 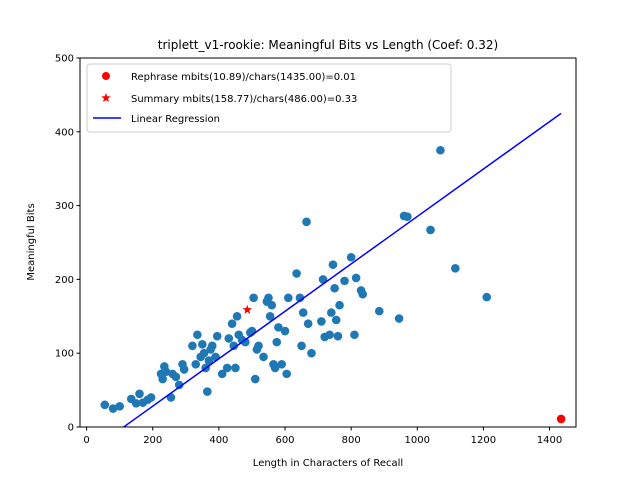 What do you see at coordinates (86, 440) in the screenshot?
I see `x-tick-label: 0` at bounding box center [86, 440].